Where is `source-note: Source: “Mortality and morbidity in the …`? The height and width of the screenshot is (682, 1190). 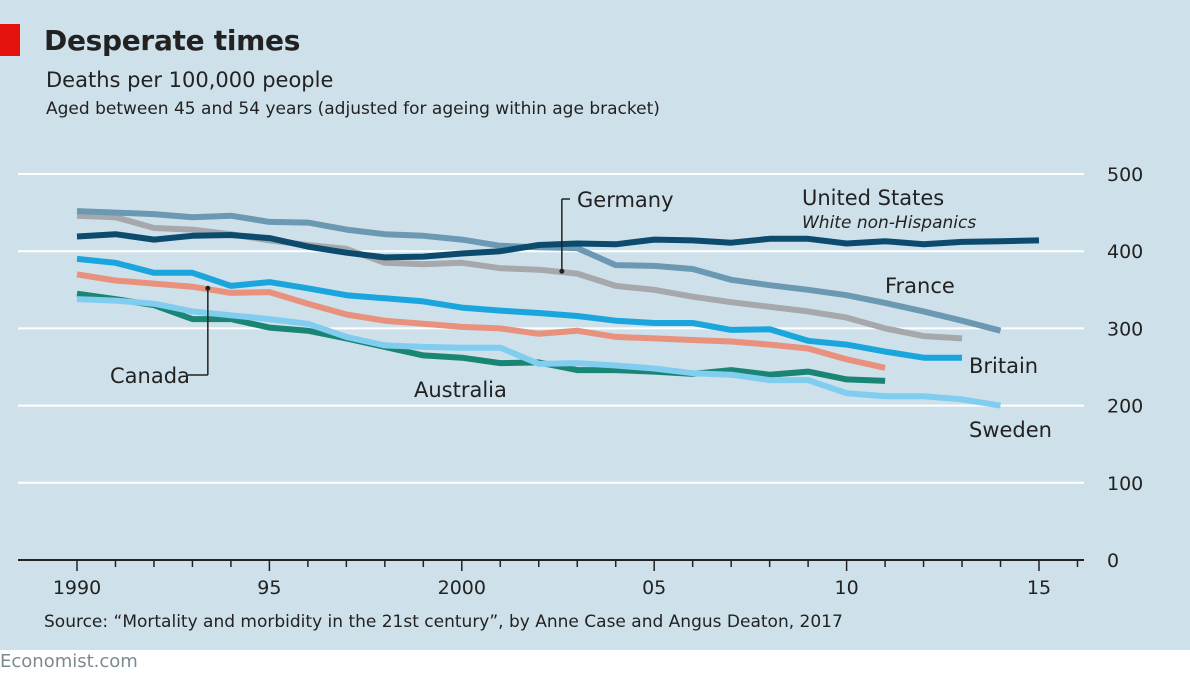 source-note: Source: “Mortality and morbidity in the … is located at coordinates (443, 622).